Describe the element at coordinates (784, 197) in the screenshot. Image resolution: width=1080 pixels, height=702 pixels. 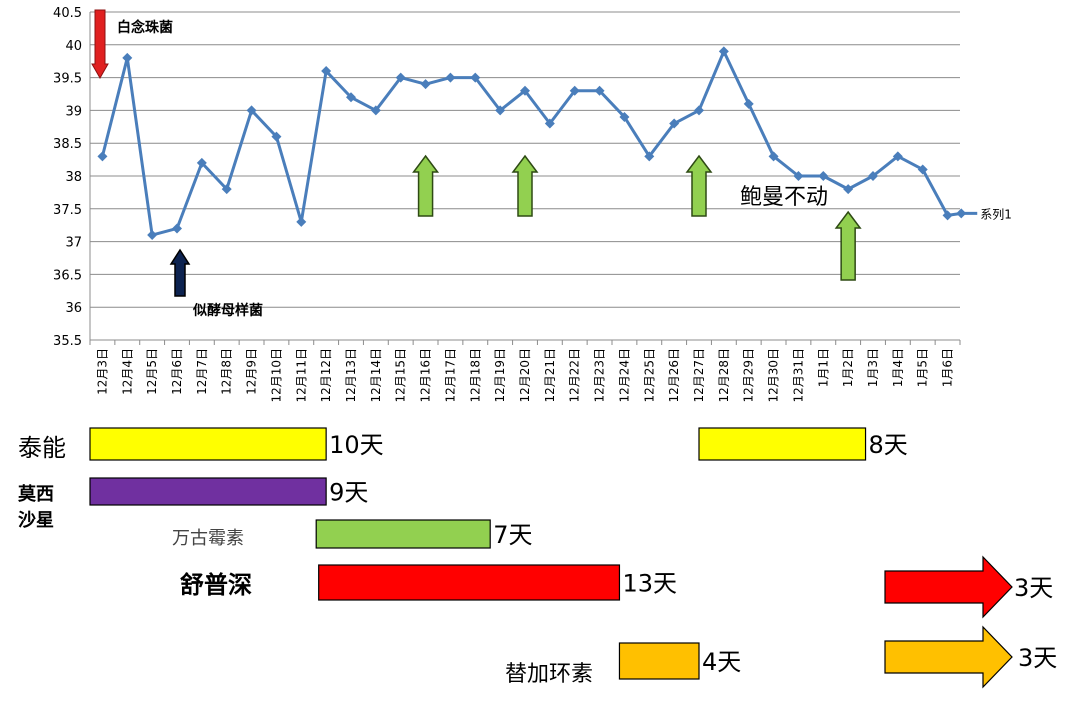
I see `annotation-label: 鲍曼不动` at that location.